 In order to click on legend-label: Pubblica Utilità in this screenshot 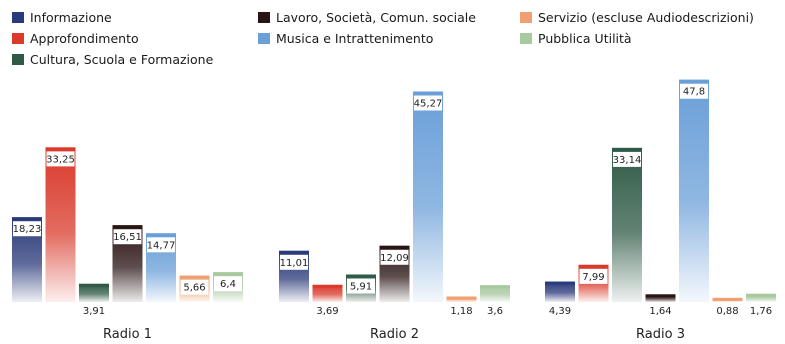, I will do `click(585, 38)`.